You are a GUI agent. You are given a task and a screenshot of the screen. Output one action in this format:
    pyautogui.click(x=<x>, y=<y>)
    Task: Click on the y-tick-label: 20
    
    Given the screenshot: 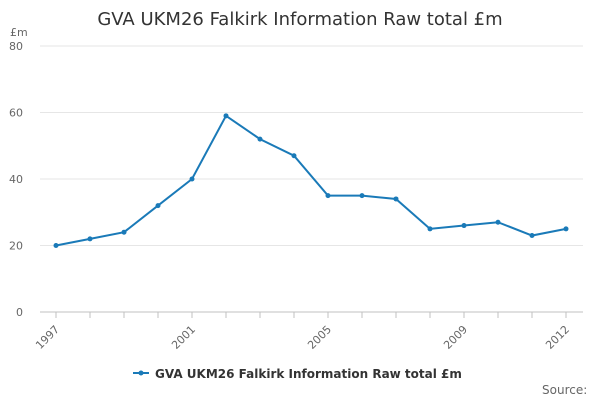 What is the action you would take?
    pyautogui.click(x=16, y=246)
    